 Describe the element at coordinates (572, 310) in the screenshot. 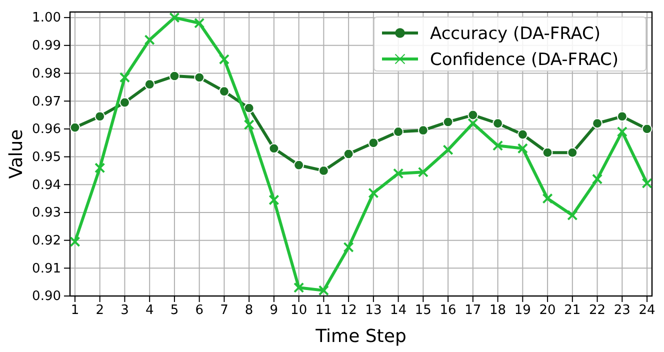

I see `x-tick-label: 21` at that location.